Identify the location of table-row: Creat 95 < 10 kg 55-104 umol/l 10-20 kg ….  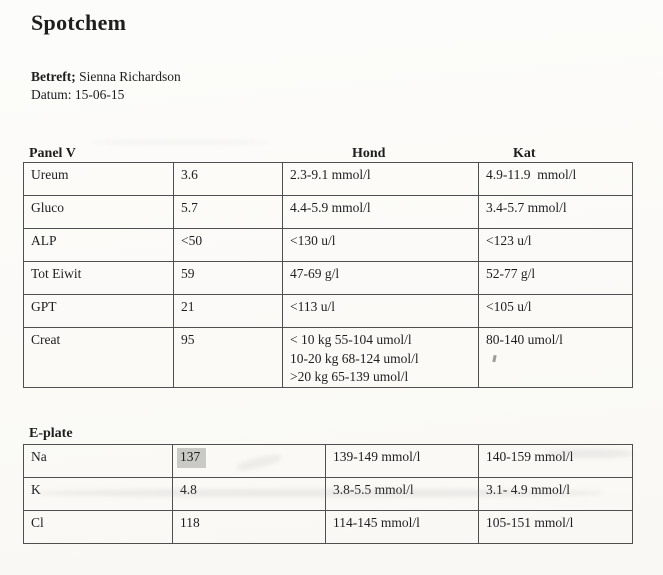
(328, 357).